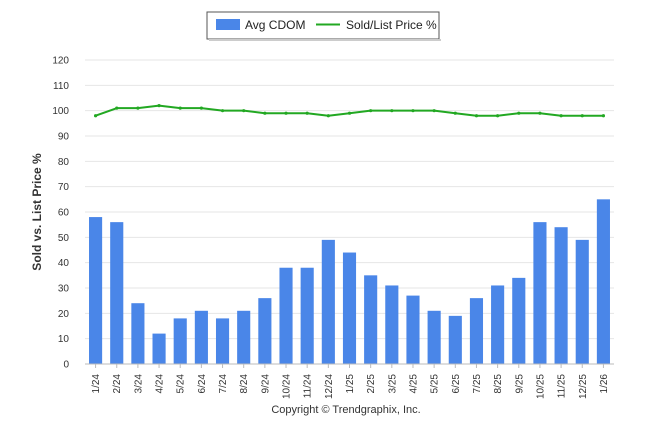  What do you see at coordinates (583, 386) in the screenshot?
I see `x-tick-label: 12/25` at bounding box center [583, 386].